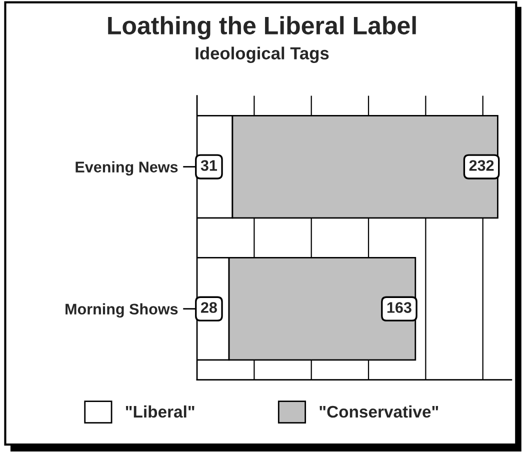 The height and width of the screenshot is (456, 524). Describe the element at coordinates (379, 411) in the screenshot. I see `legend-label: "Conservative"` at that location.